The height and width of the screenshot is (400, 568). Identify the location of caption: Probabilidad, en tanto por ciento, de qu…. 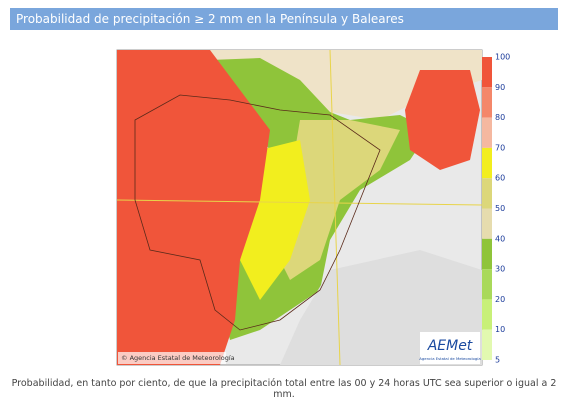
(284, 389).